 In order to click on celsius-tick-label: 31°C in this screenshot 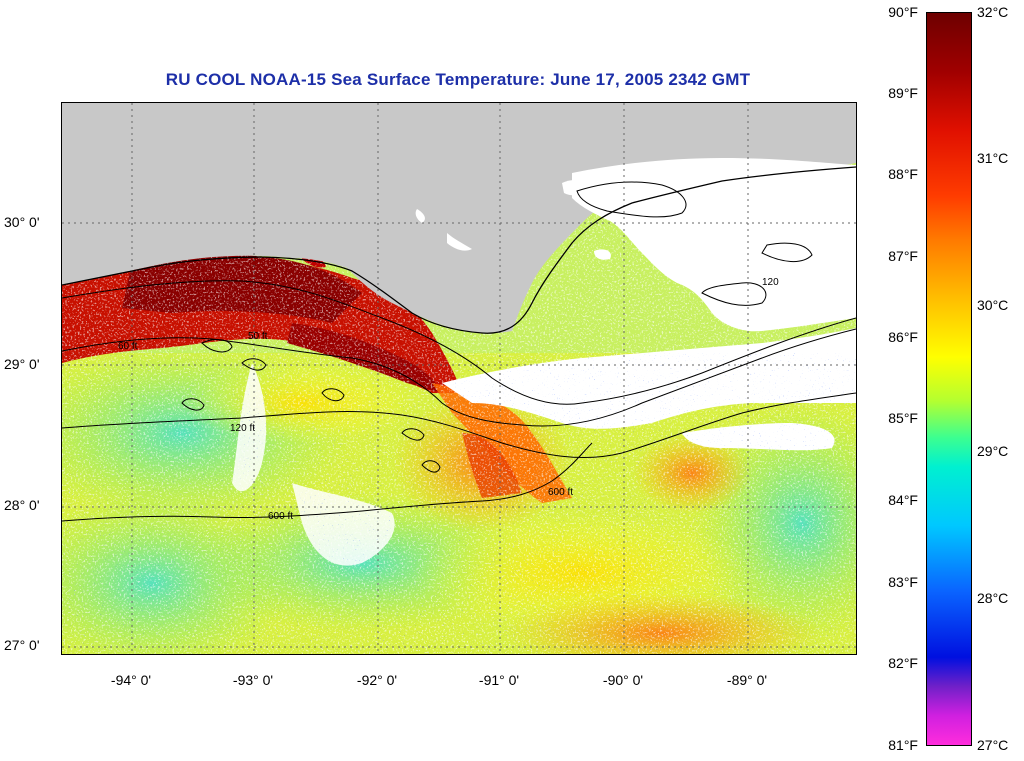, I will do `click(993, 158)`.